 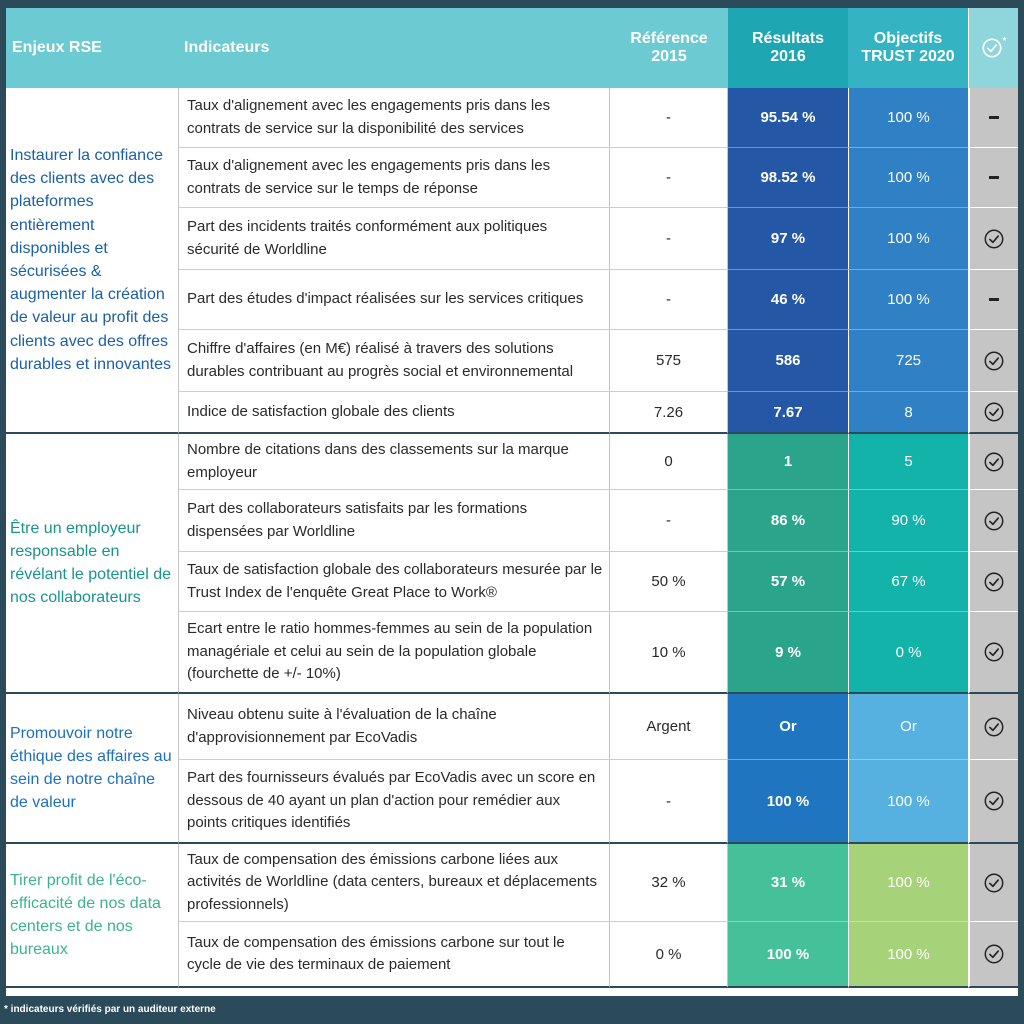 I want to click on result-value: 98.52 %, so click(x=788, y=178).